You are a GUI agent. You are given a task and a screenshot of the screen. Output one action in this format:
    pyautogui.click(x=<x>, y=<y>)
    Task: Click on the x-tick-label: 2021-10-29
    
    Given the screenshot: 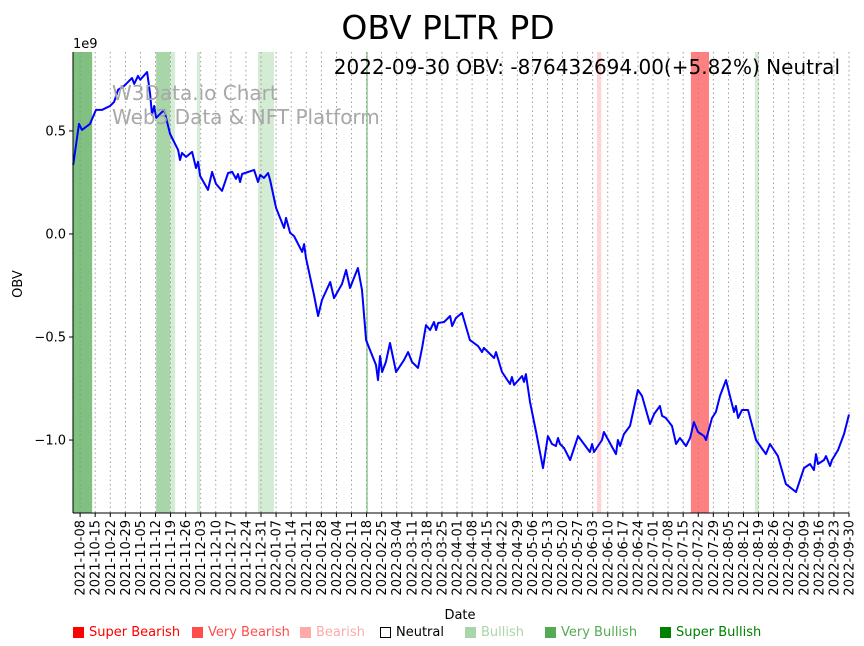 What is the action you would take?
    pyautogui.click(x=126, y=558)
    